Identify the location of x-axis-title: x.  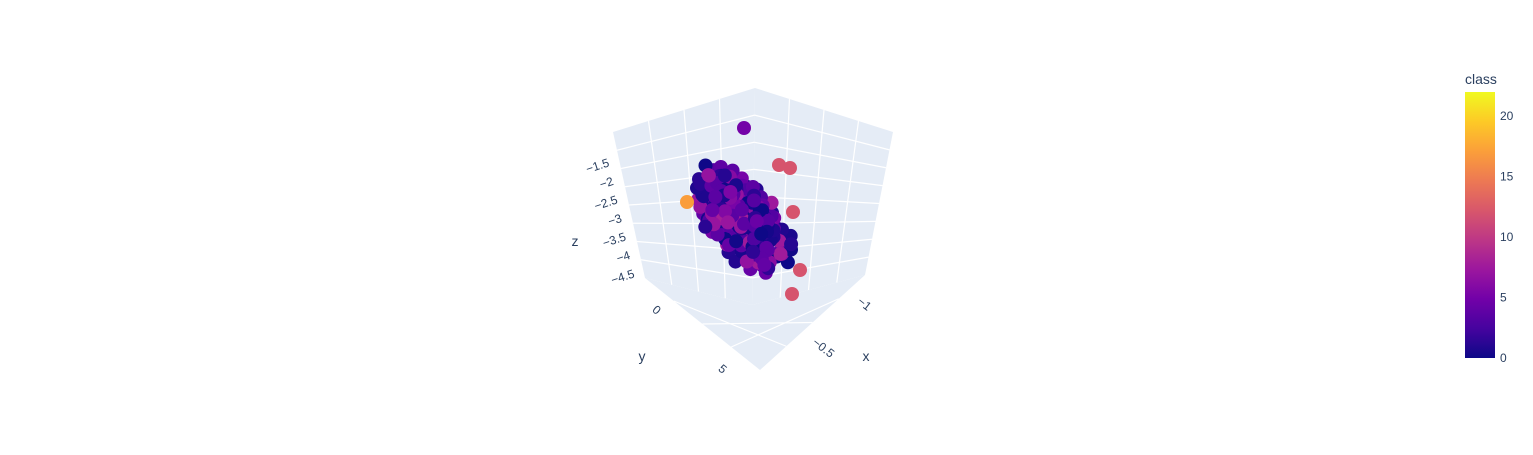
(866, 356).